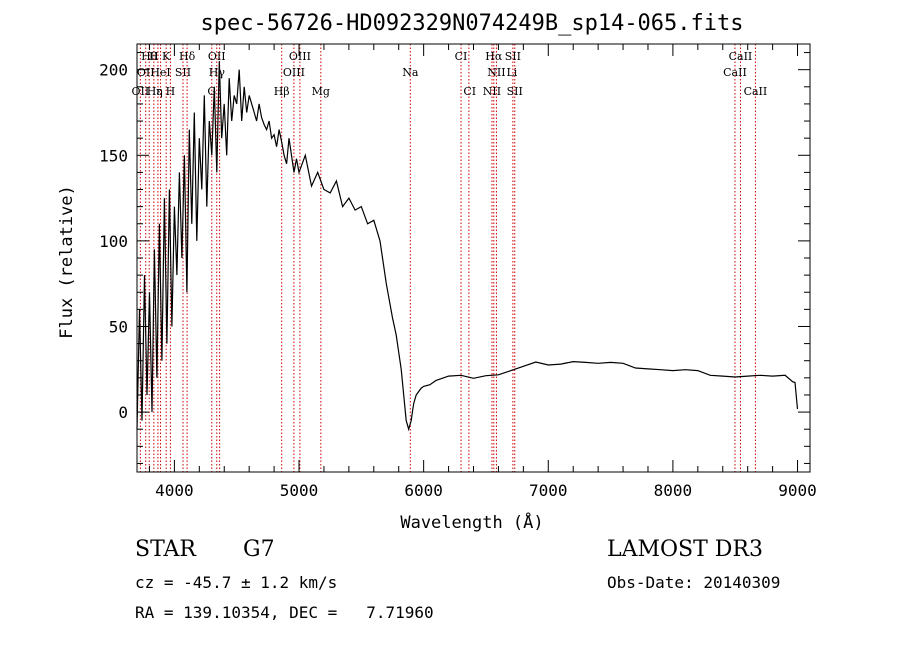 Image resolution: width=900 pixels, height=649 pixels. I want to click on spectral-line-label: Na, so click(410, 72).